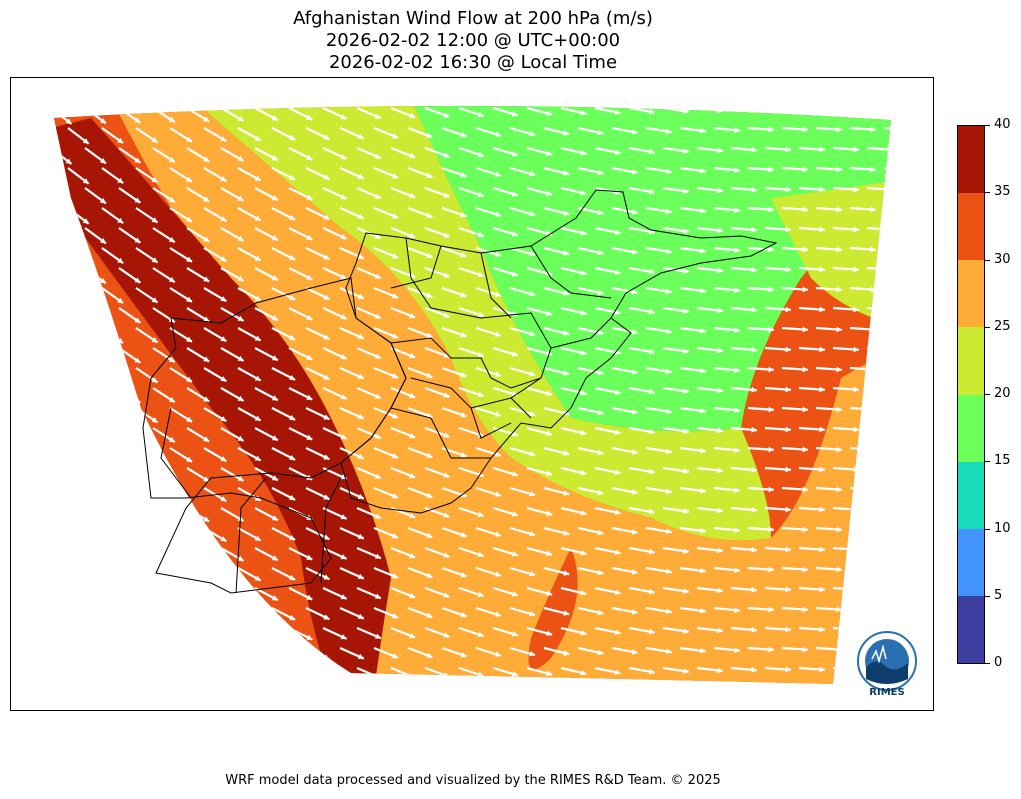  What do you see at coordinates (887, 661) in the screenshot?
I see `rimes-logo-icon` at bounding box center [887, 661].